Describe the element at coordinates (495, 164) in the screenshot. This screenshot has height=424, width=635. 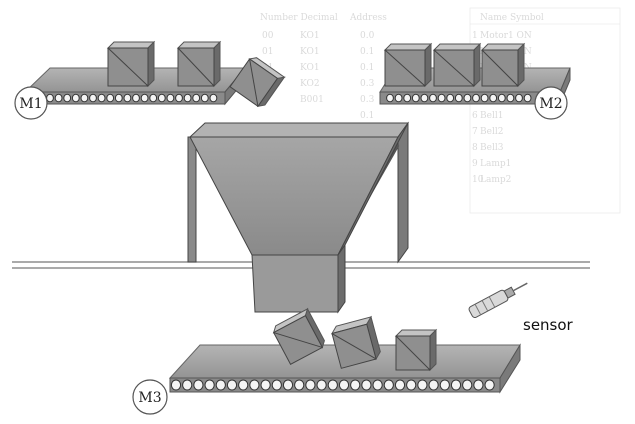
I see `table-row-9-name: Lamp1` at that location.